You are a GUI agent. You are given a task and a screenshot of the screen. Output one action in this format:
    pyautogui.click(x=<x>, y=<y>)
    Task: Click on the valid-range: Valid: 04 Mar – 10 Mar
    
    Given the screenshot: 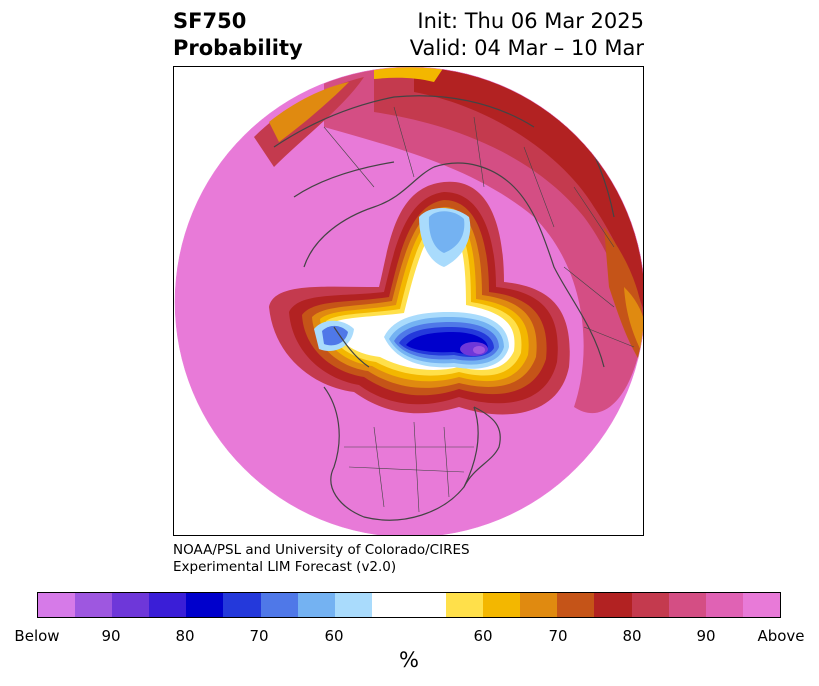 What is the action you would take?
    pyautogui.click(x=526, y=48)
    